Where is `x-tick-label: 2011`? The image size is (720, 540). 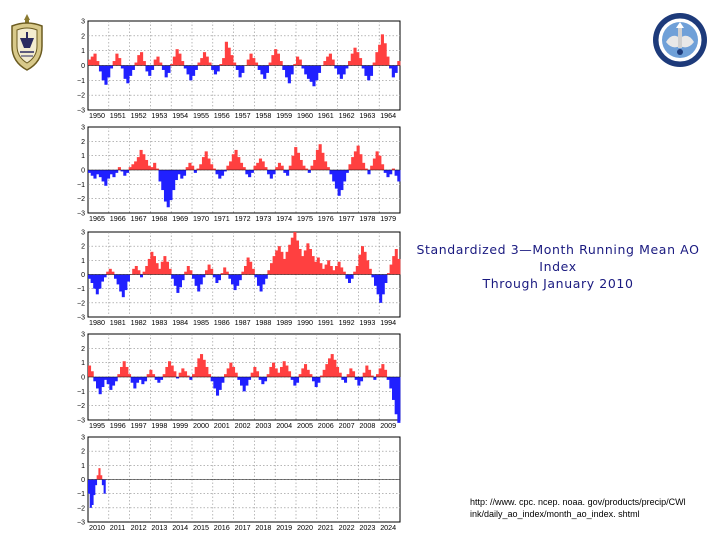
x-tick-label: 2011 is located at coordinates (117, 527).